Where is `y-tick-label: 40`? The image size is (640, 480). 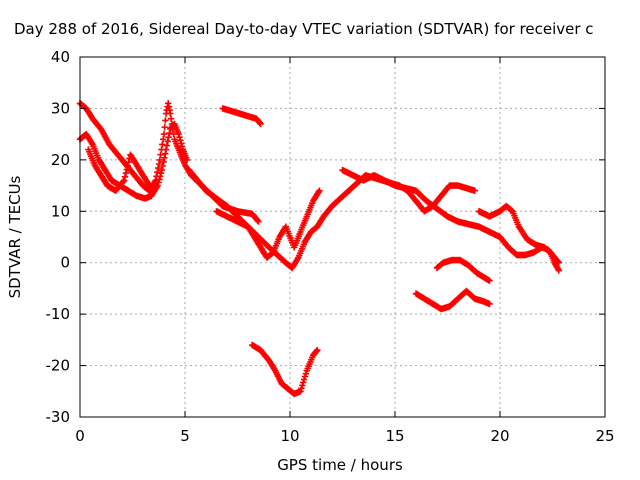
y-tick-label: 40 is located at coordinates (60, 57).